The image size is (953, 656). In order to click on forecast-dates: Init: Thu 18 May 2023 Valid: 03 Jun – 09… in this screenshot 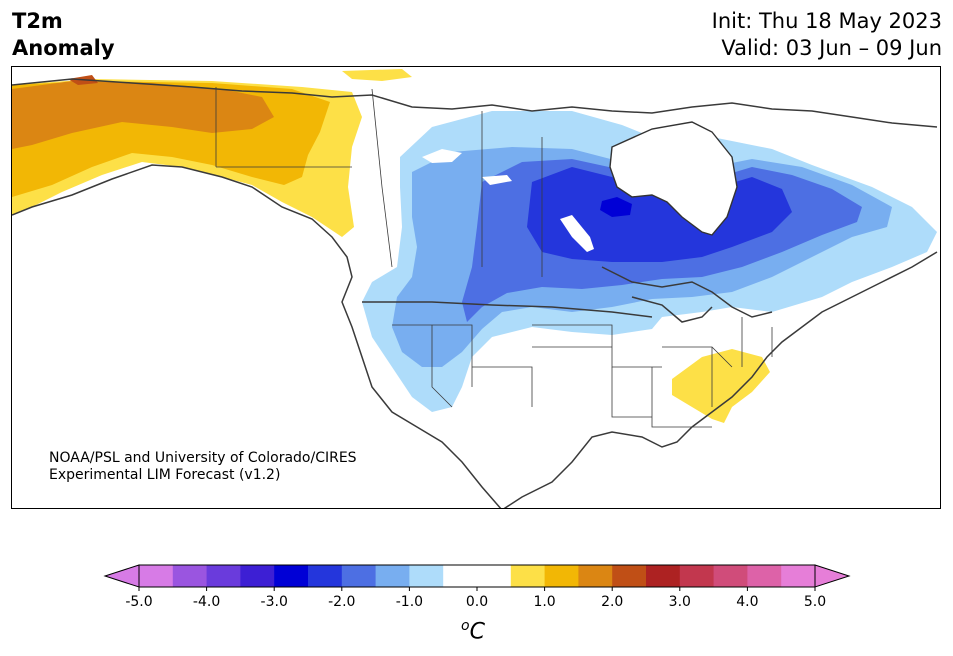, I will do `click(827, 35)`.